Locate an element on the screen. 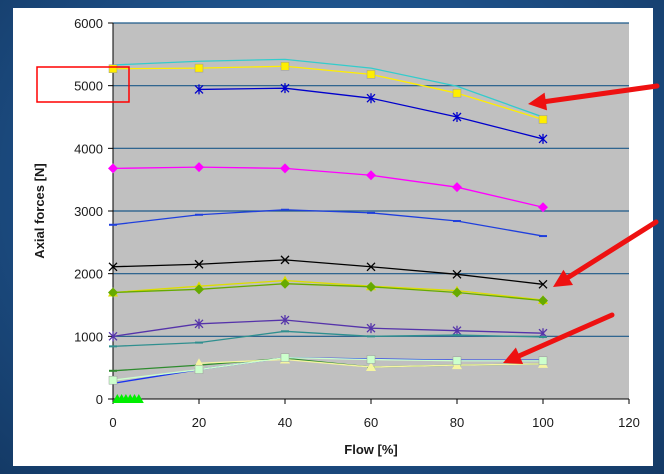 Image resolution: width=664 pixels, height=474 pixels. x-tick-label: 80 is located at coordinates (457, 422).